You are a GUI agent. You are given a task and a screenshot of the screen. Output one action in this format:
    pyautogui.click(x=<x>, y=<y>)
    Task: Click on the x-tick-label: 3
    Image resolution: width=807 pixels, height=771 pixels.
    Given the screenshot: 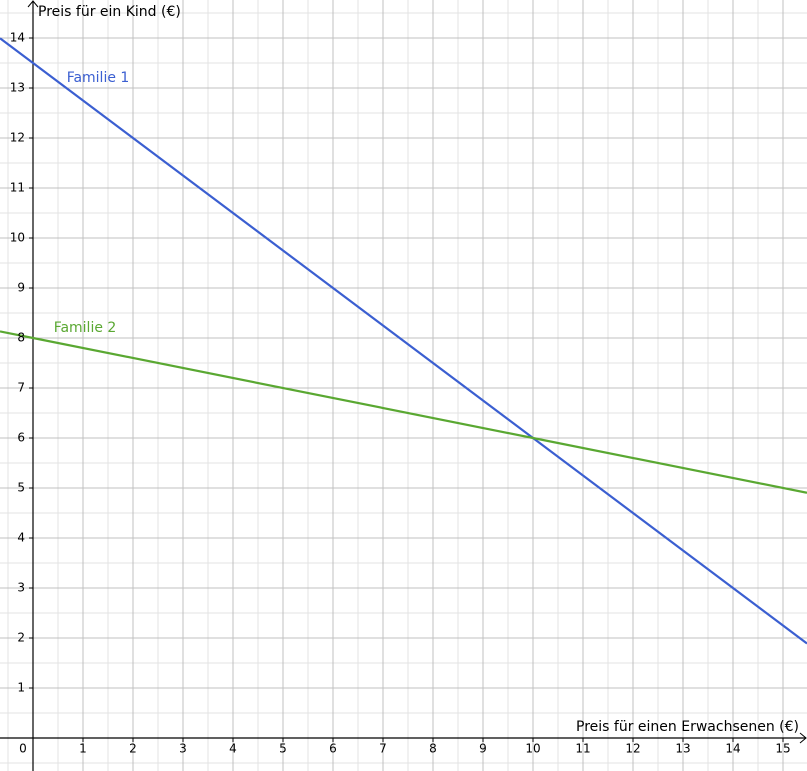 What is the action you would take?
    pyautogui.click(x=183, y=749)
    